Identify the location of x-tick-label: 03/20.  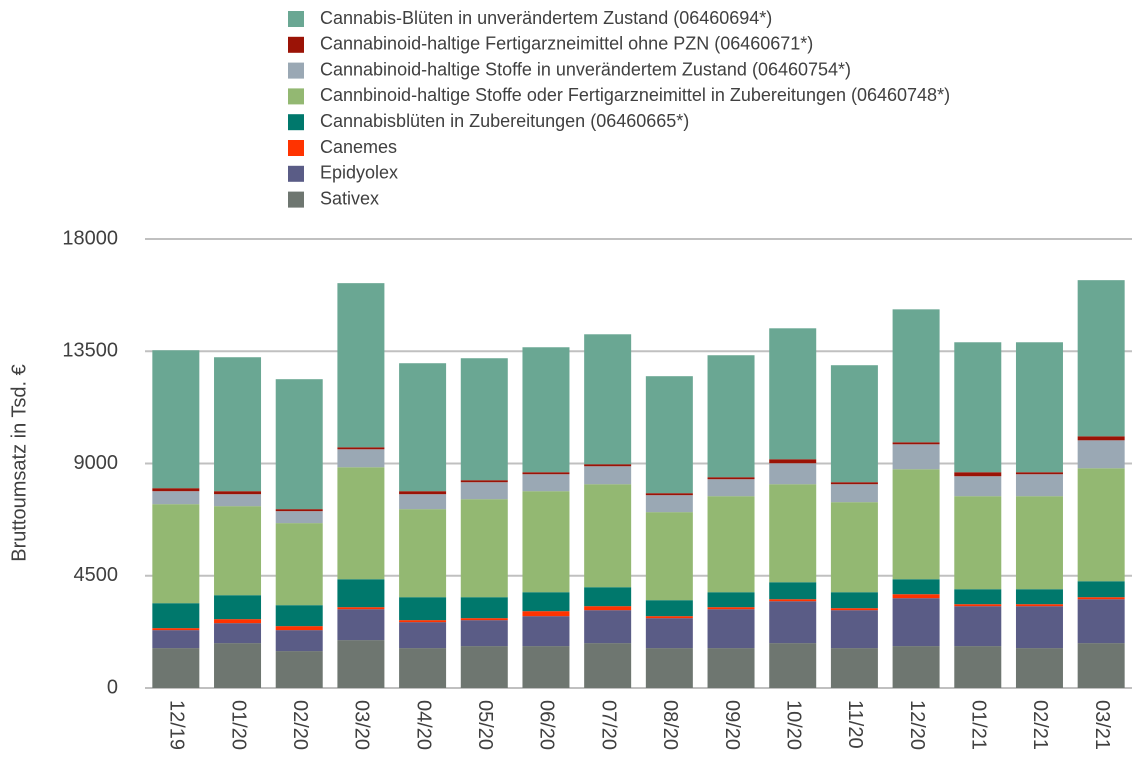
(362, 725).